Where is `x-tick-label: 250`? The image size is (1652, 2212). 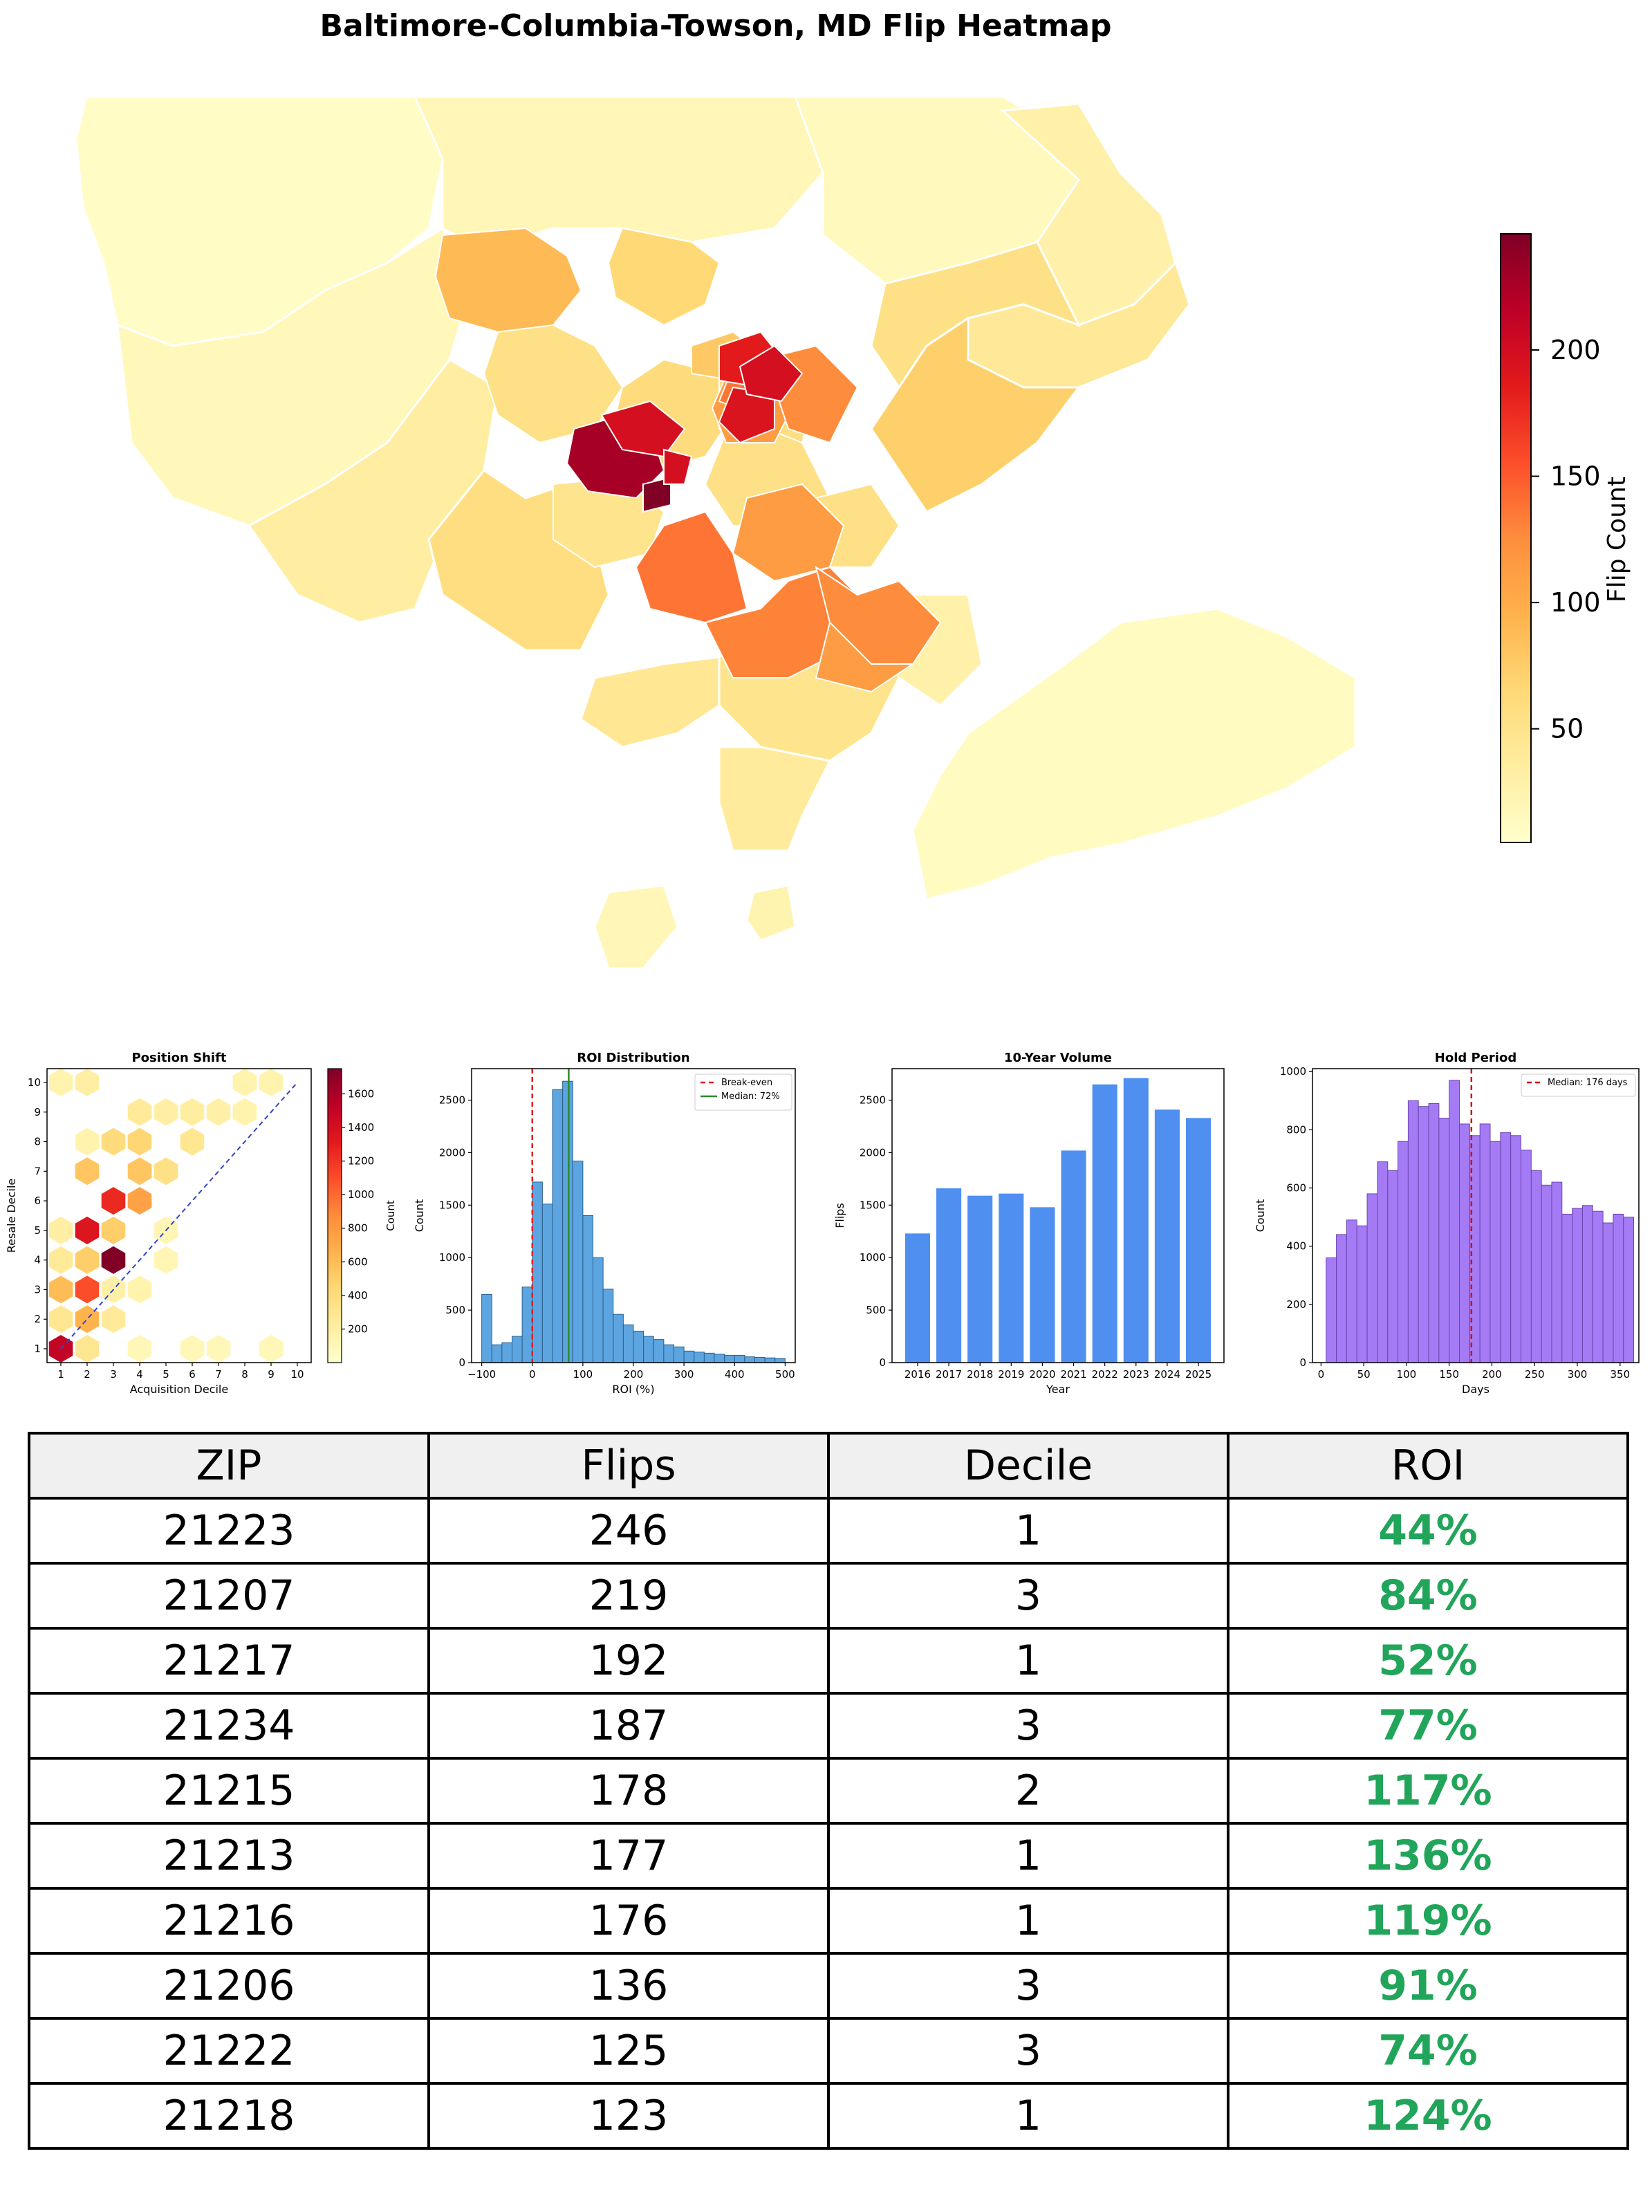 x-tick-label: 250 is located at coordinates (1535, 1375).